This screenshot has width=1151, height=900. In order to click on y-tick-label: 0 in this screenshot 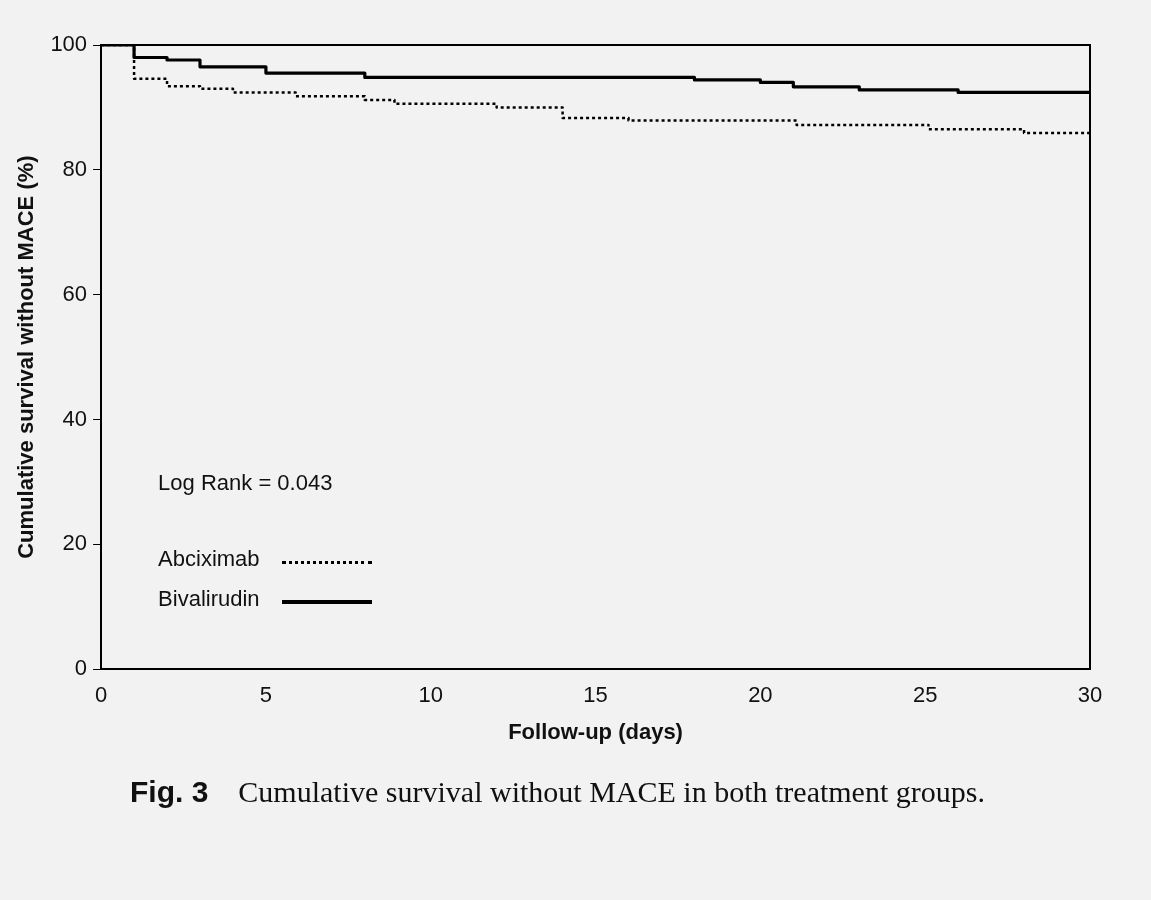, I will do `click(81, 668)`.